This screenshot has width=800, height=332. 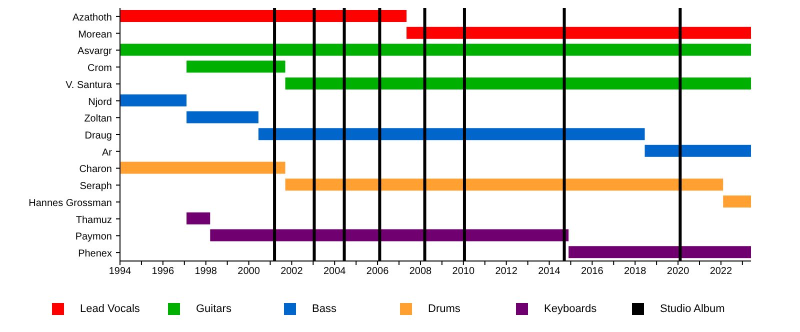 I want to click on legend-label: Guitars, so click(x=214, y=309).